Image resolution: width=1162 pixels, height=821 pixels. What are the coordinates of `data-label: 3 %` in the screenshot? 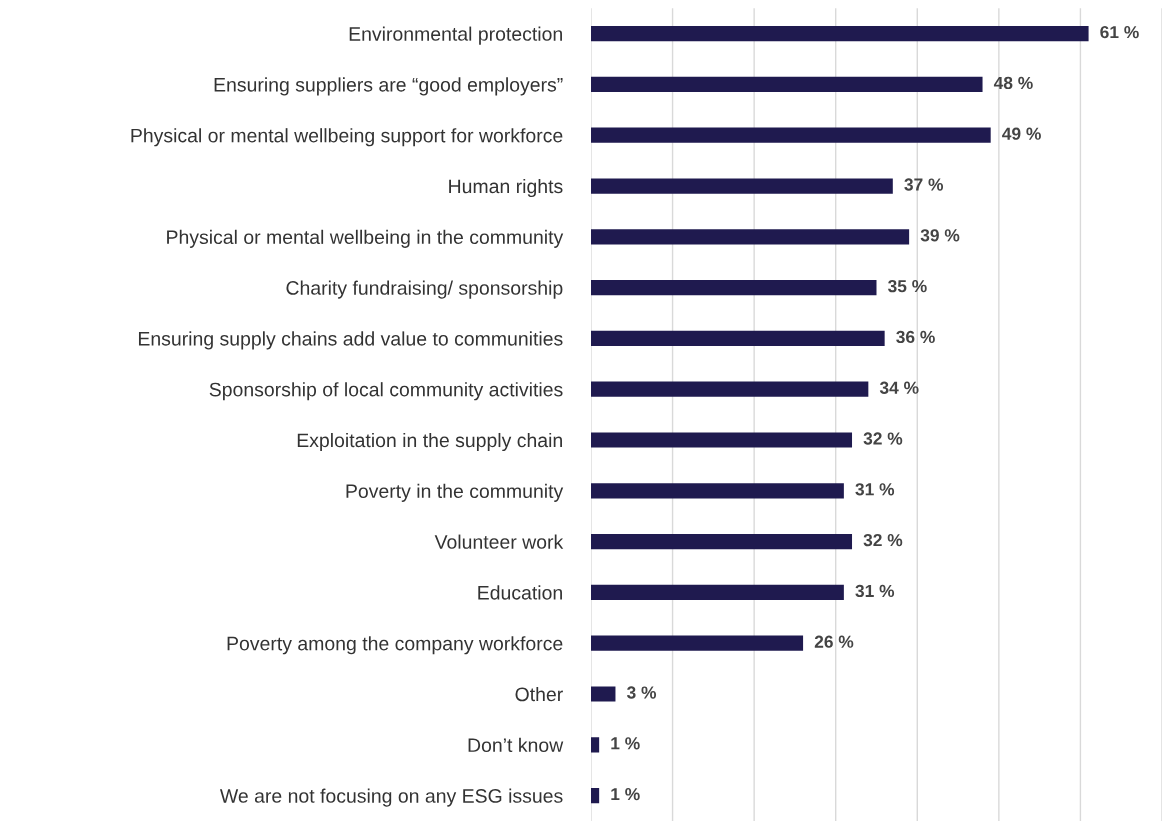 It's located at (641, 692).